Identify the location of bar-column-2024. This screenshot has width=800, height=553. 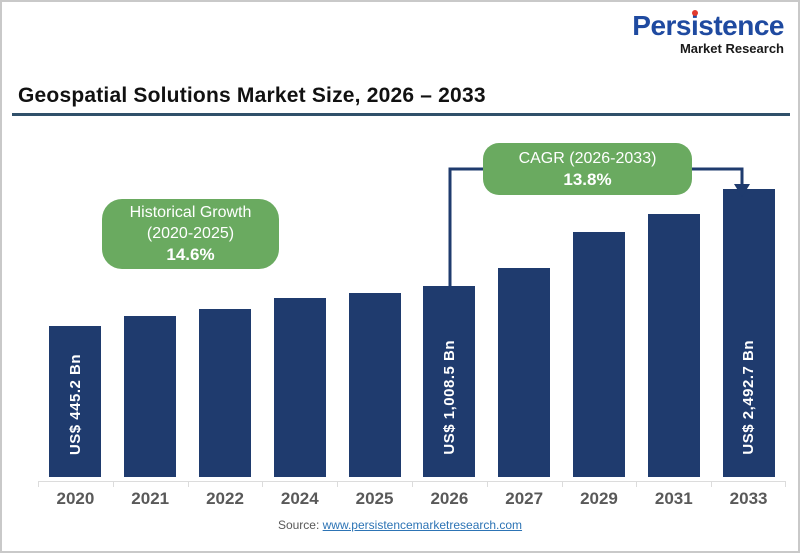
(299, 387).